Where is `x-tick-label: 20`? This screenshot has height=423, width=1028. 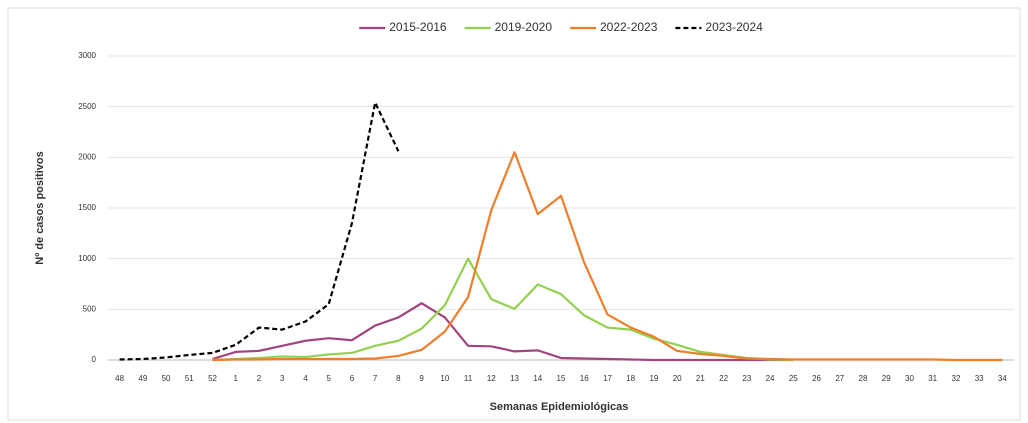 x-tick-label: 20 is located at coordinates (677, 378).